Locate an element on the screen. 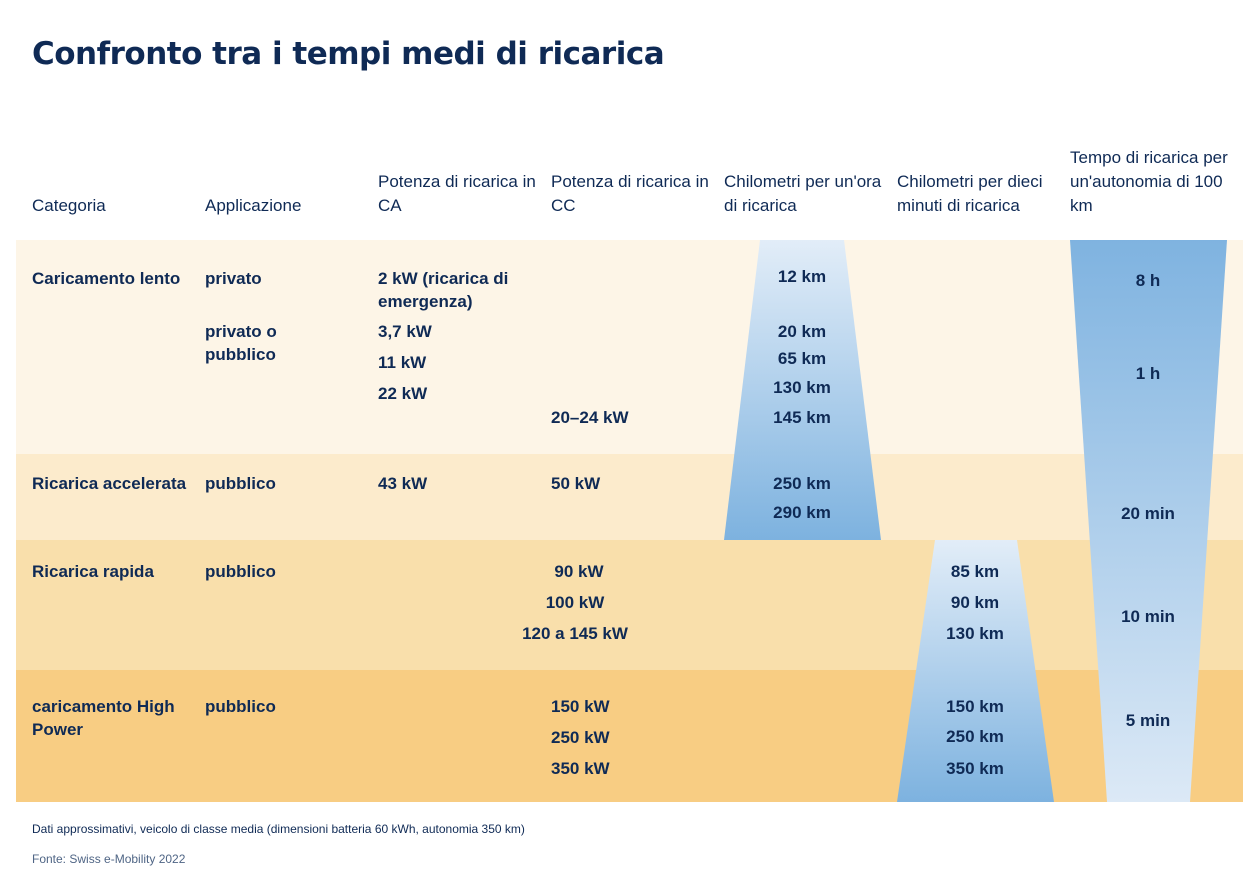 This screenshot has width=1259, height=892. km-10min-150: 150 km is located at coordinates (975, 706).